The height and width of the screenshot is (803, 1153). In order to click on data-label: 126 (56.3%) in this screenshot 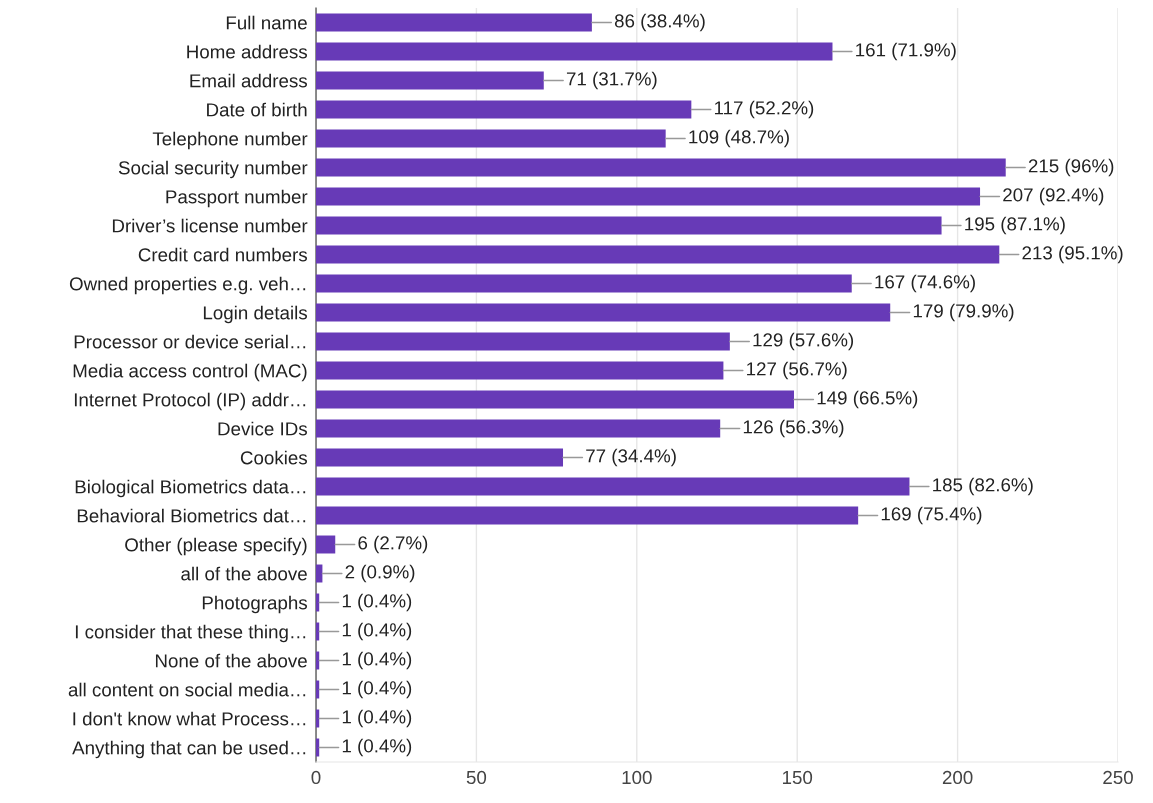, I will do `click(793, 428)`.